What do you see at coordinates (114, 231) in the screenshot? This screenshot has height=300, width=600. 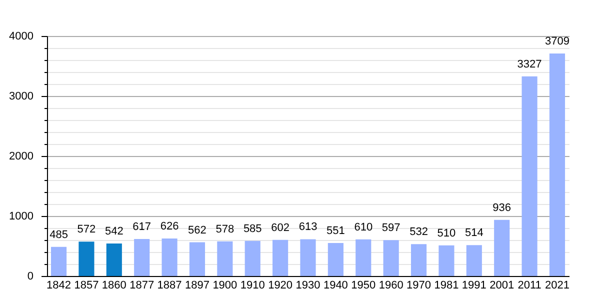 I see `data-label: 542` at bounding box center [114, 231].